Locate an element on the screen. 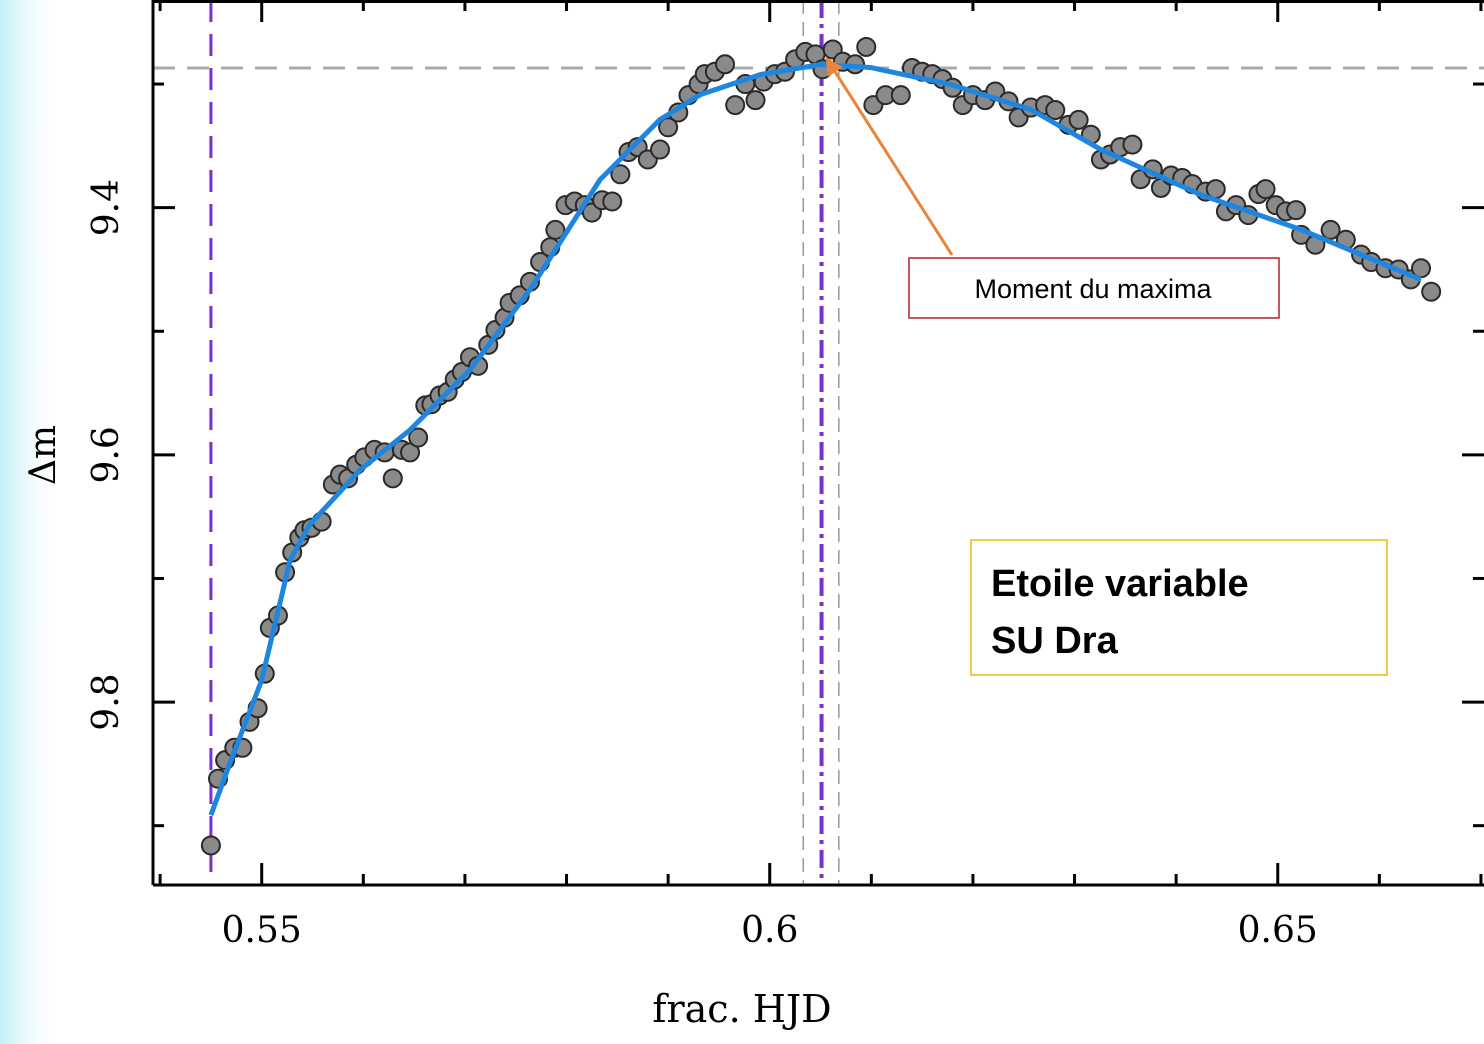  y-tick-label: 9.4 is located at coordinates (106, 207).